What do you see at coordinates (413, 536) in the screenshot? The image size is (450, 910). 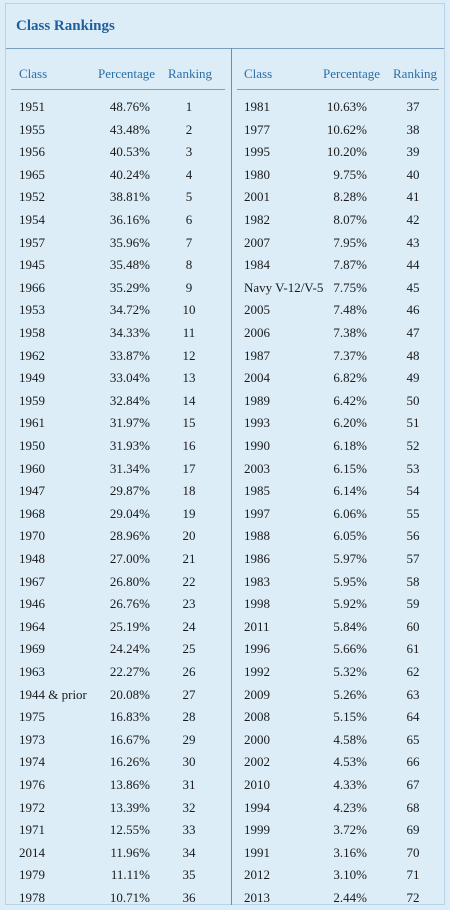 I see `ranking-cell: 56` at bounding box center [413, 536].